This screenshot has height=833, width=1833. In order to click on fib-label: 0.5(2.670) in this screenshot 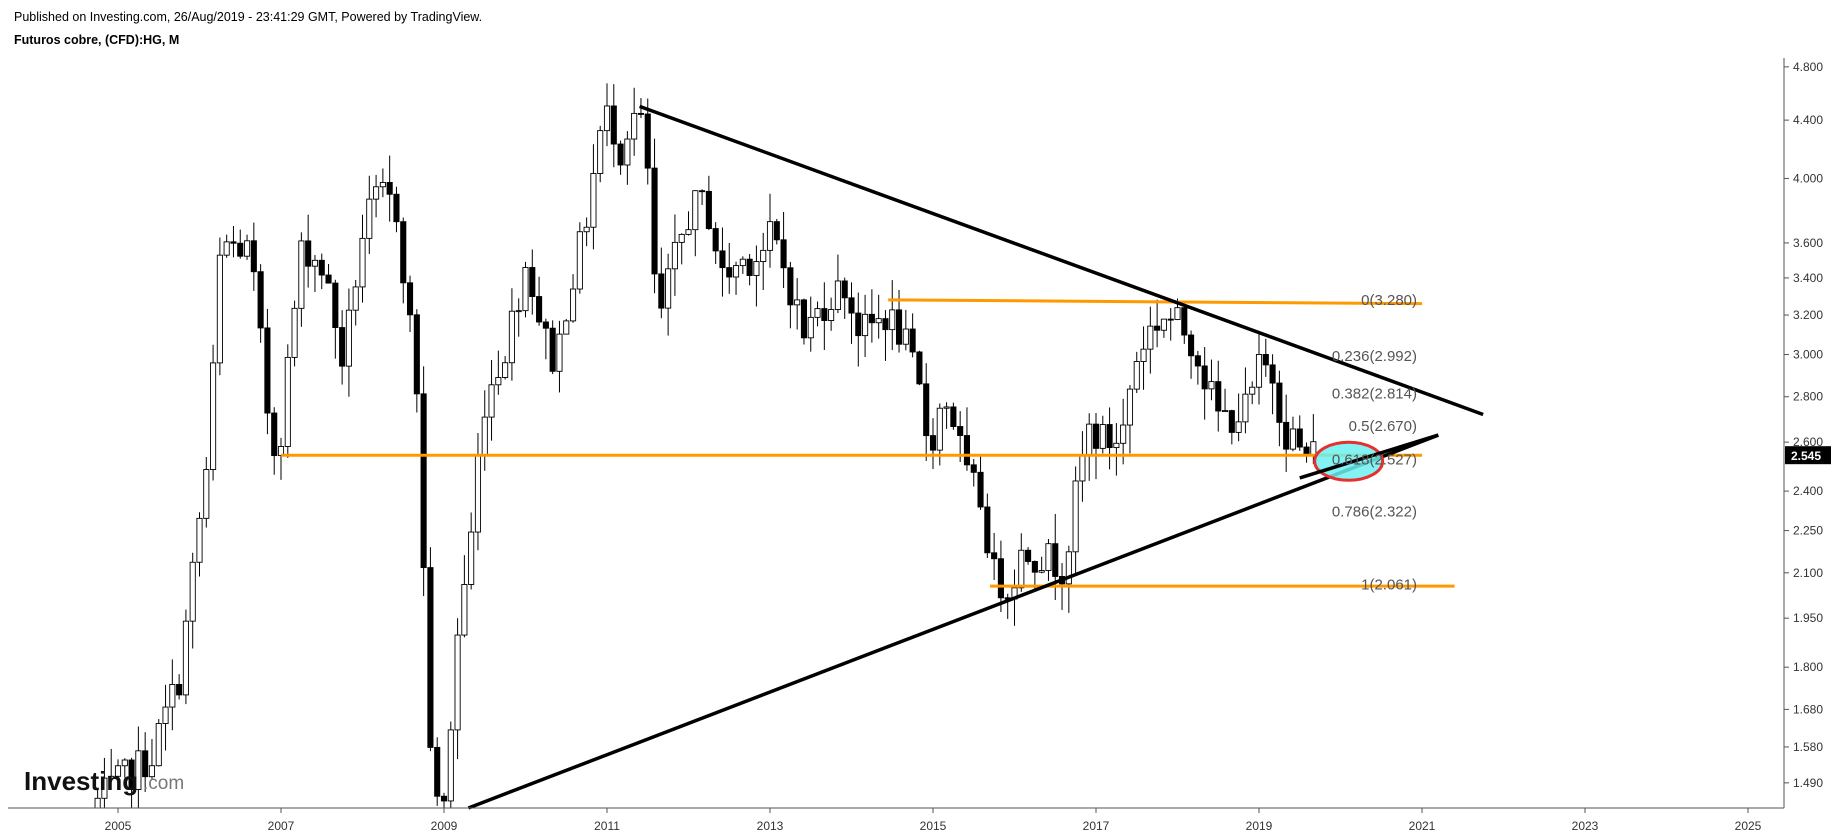, I will do `click(1383, 426)`.